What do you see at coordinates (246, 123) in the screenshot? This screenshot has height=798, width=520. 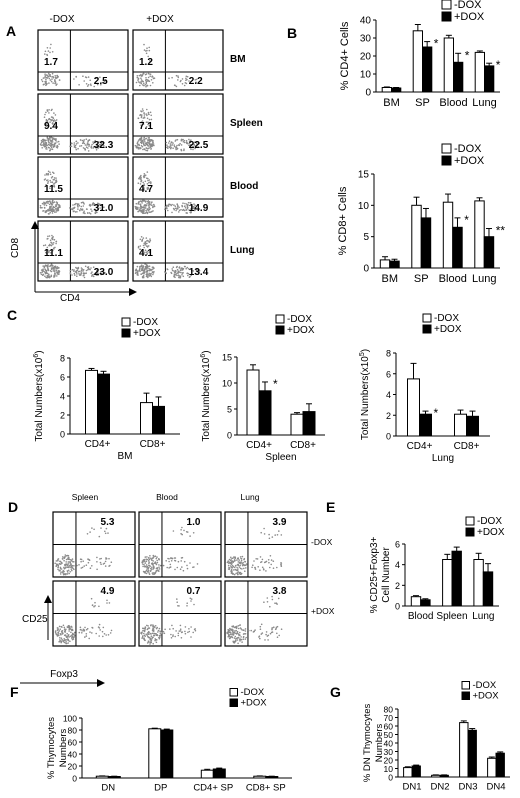 I see `row-label: Spleen` at bounding box center [246, 123].